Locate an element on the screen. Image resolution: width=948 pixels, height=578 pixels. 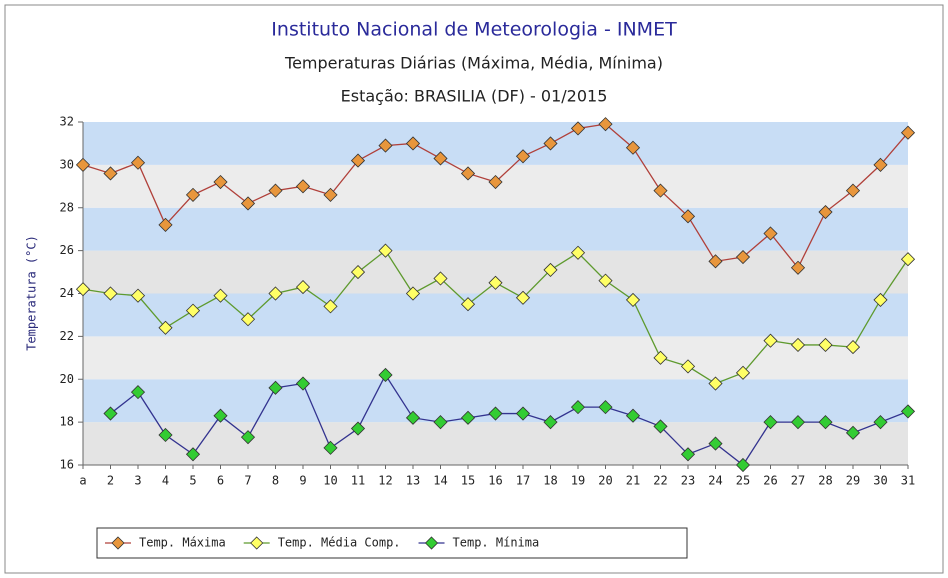
x-tick-label: 26 is located at coordinates (770, 481).